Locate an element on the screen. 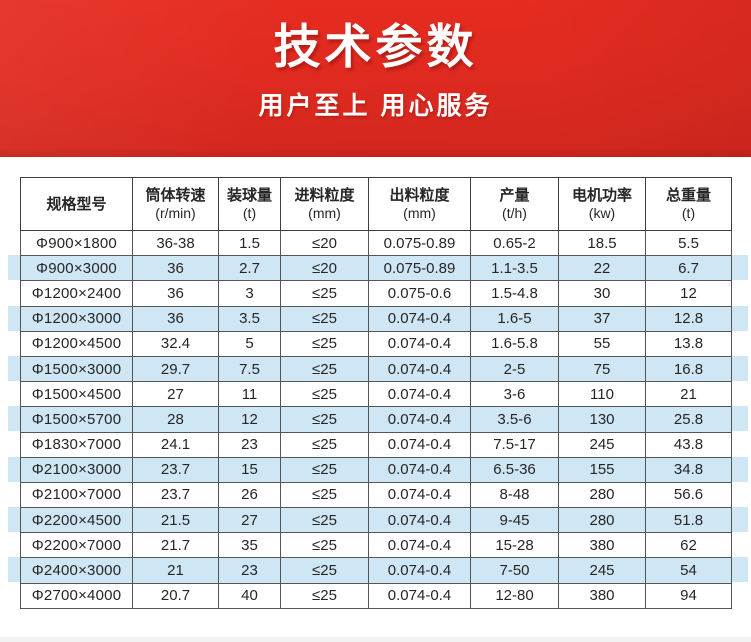  table-cell-capacity: 15-28 is located at coordinates (514, 545).